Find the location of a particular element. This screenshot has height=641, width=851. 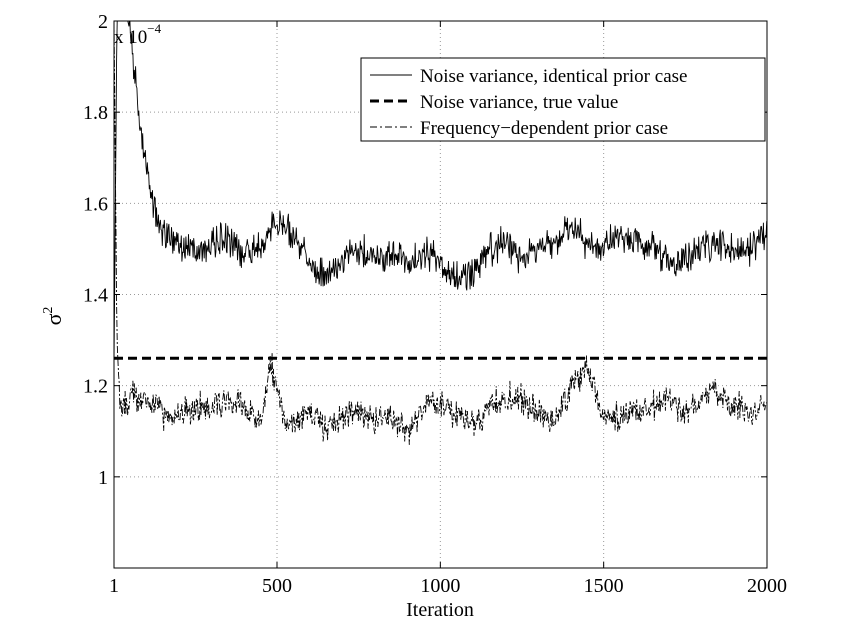

legend-box is located at coordinates (563, 99).